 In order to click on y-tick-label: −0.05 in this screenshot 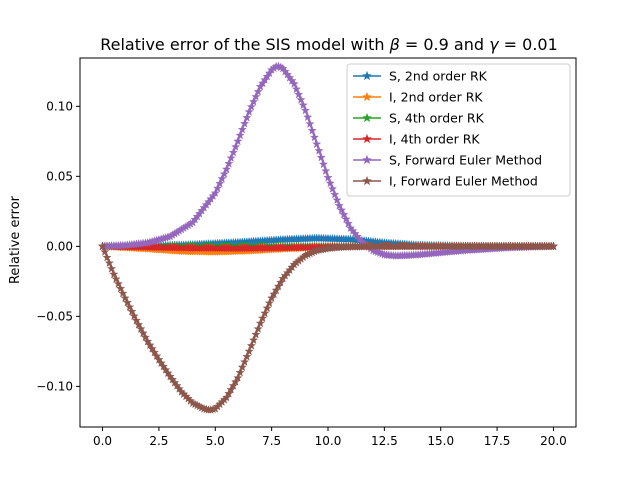, I will do `click(54, 316)`.